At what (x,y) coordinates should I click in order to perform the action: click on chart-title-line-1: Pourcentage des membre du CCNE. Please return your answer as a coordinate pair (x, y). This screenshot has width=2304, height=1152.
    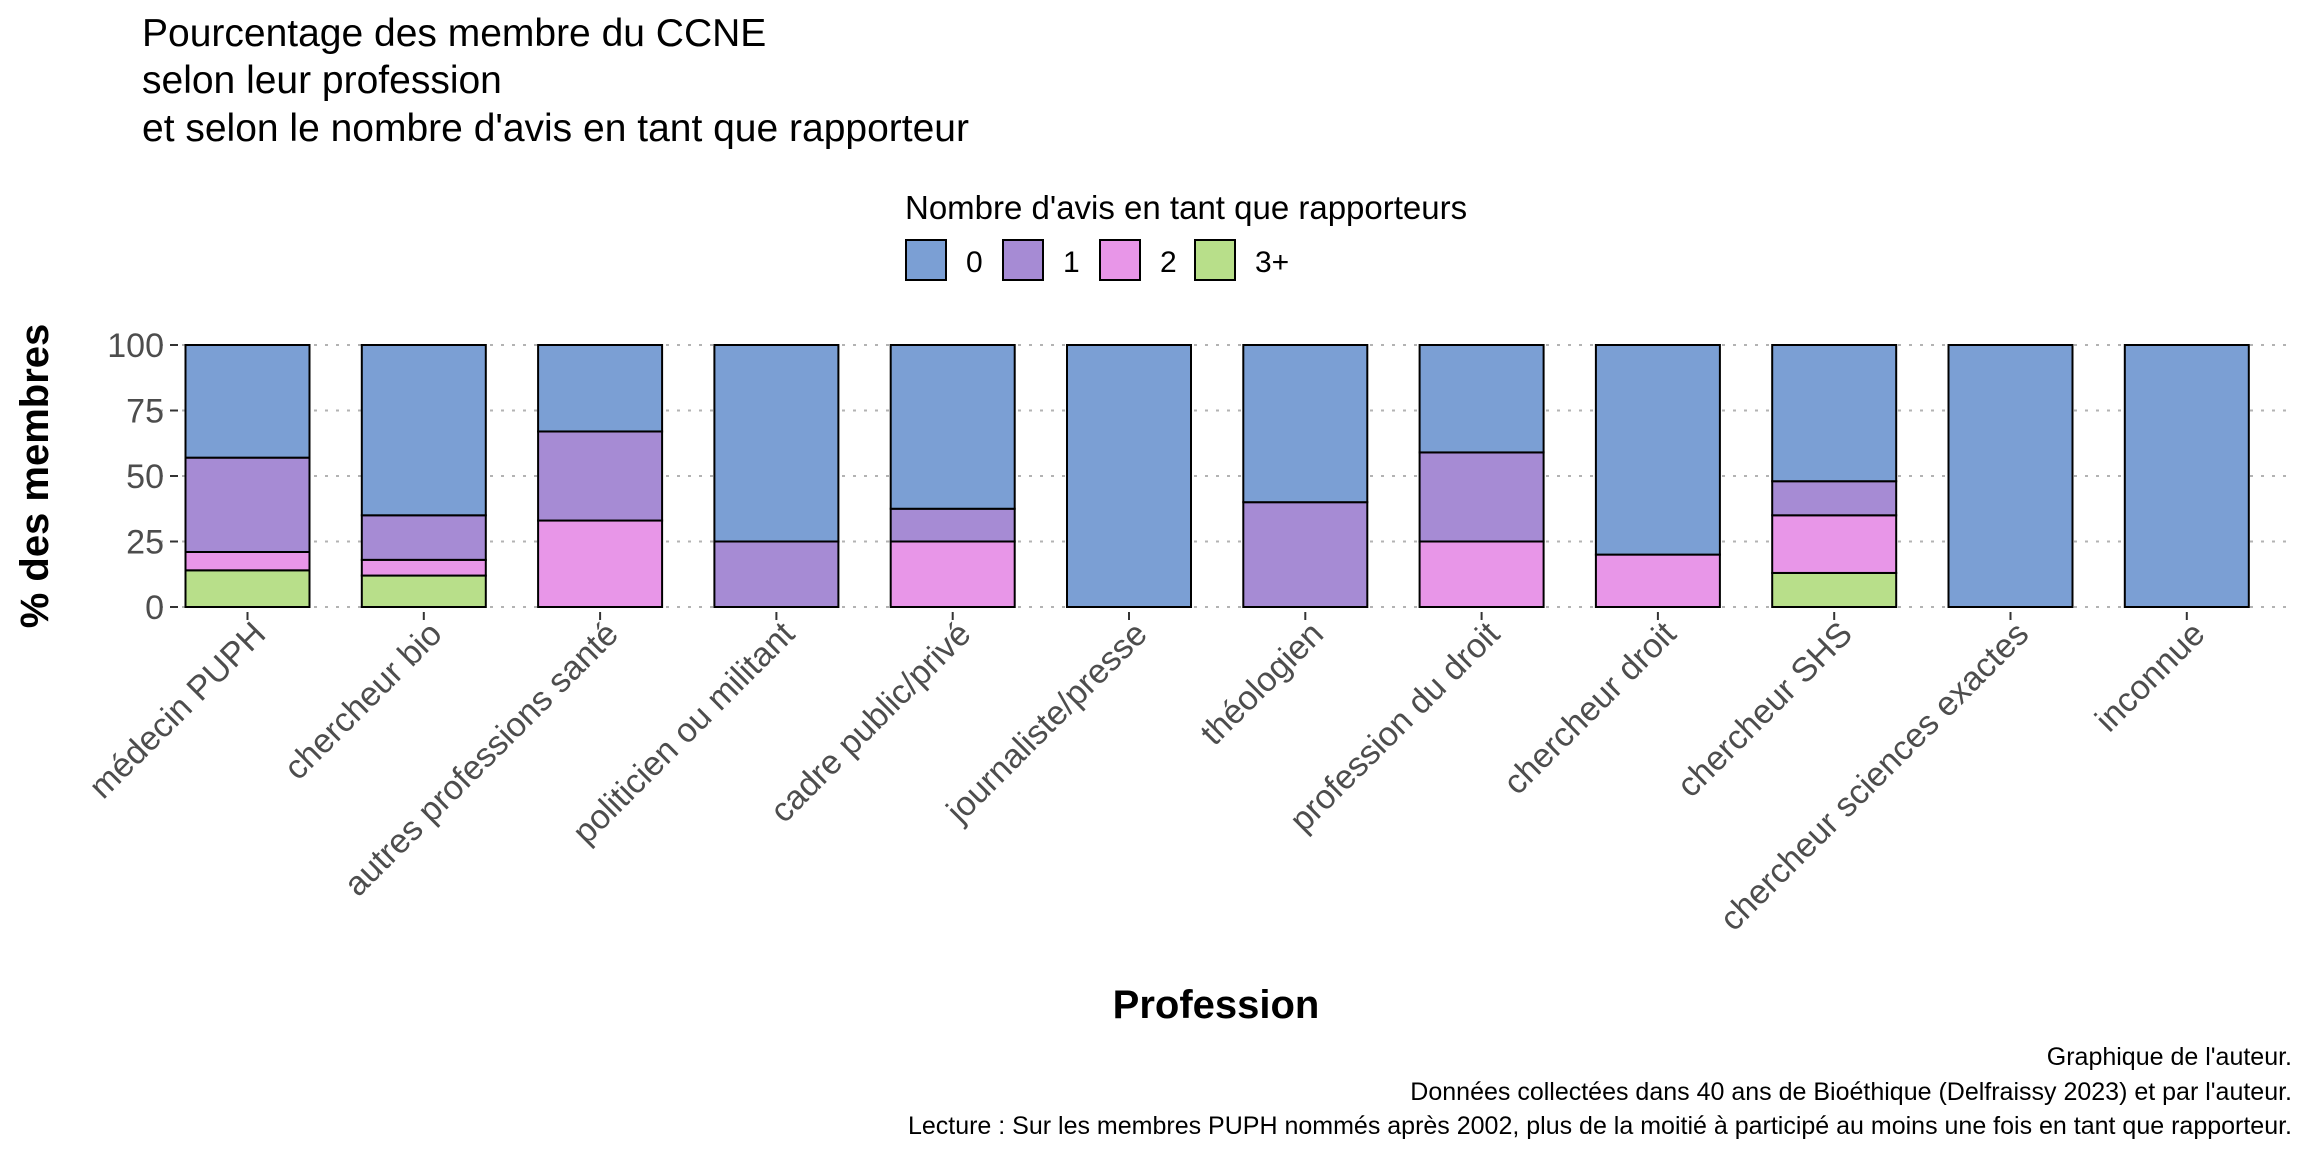
    Looking at the image, I should click on (454, 33).